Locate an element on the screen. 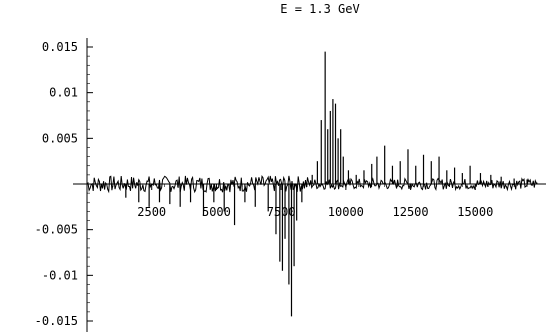 The width and height of the screenshot is (547, 334). x-tick-label: 12500 is located at coordinates (411, 212).